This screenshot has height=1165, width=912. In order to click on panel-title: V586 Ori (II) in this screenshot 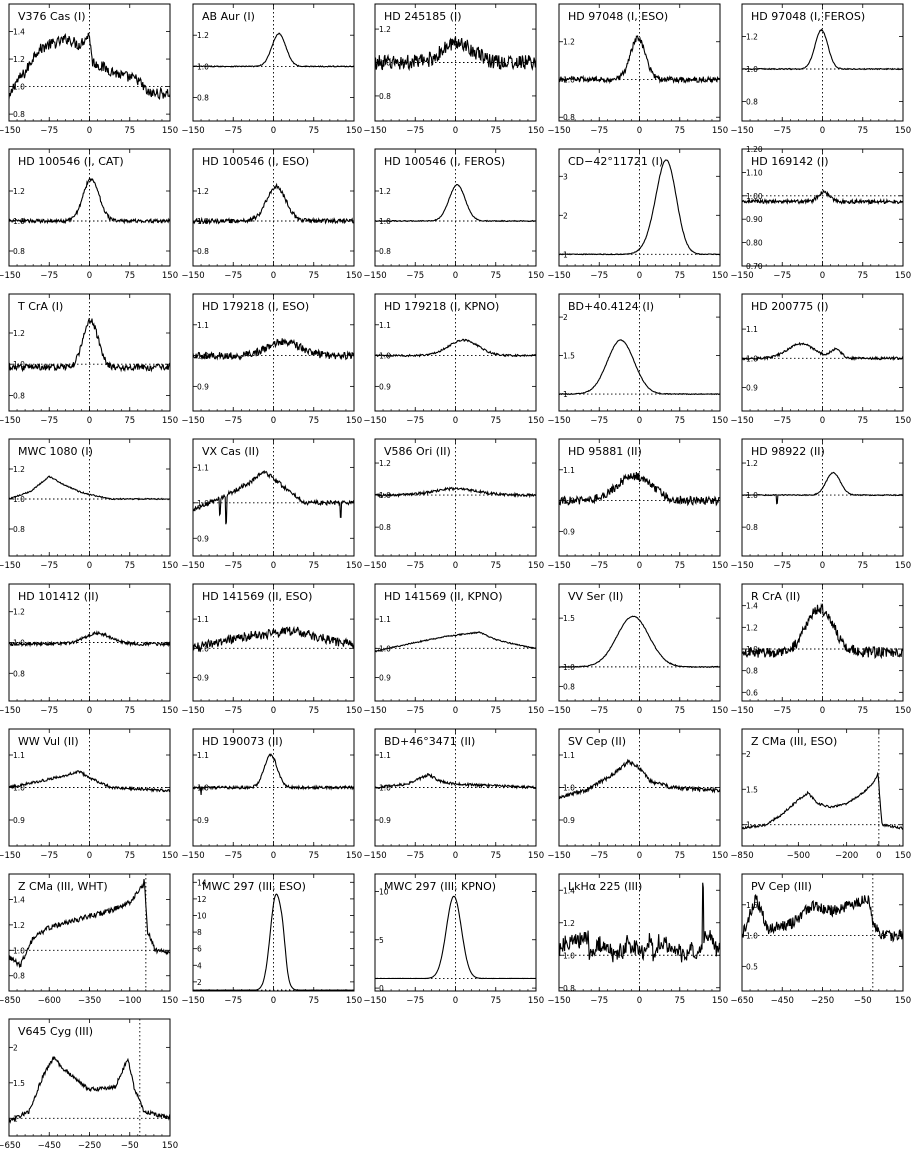, I will do `click(417, 451)`.